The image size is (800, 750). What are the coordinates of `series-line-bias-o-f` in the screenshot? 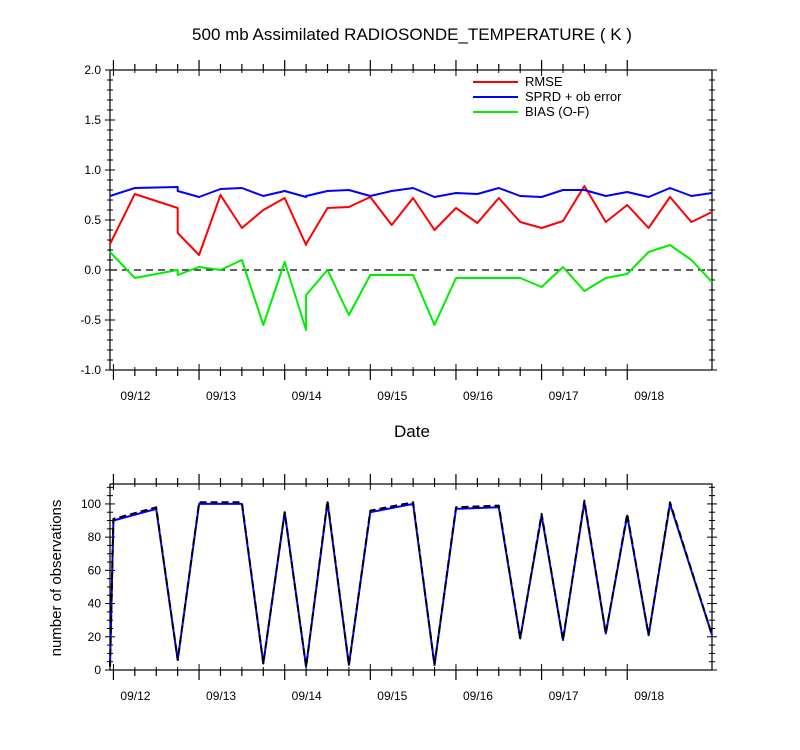 It's located at (411, 287).